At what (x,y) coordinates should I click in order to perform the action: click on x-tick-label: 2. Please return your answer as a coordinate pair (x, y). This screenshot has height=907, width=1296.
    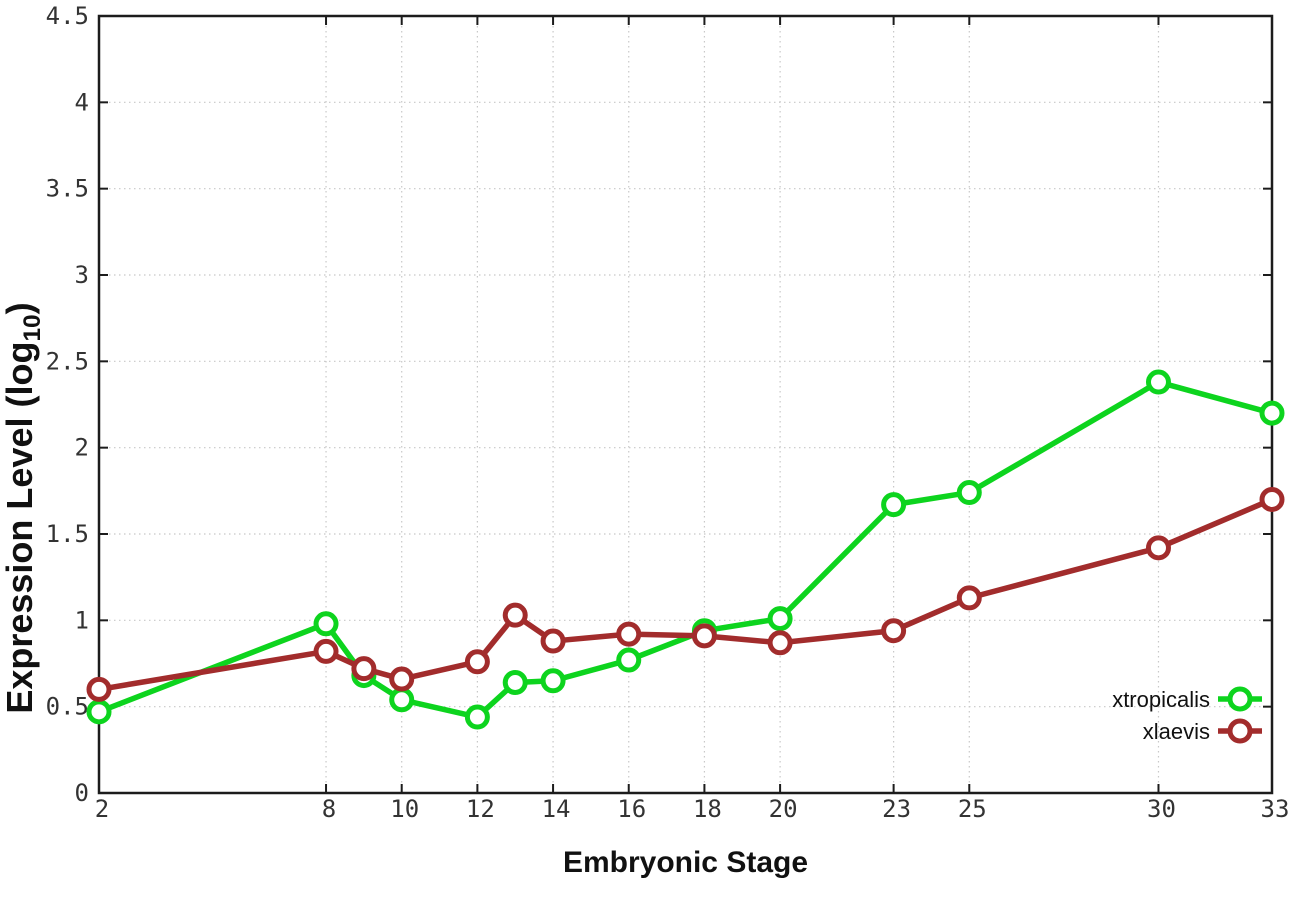
    Looking at the image, I should click on (102, 809).